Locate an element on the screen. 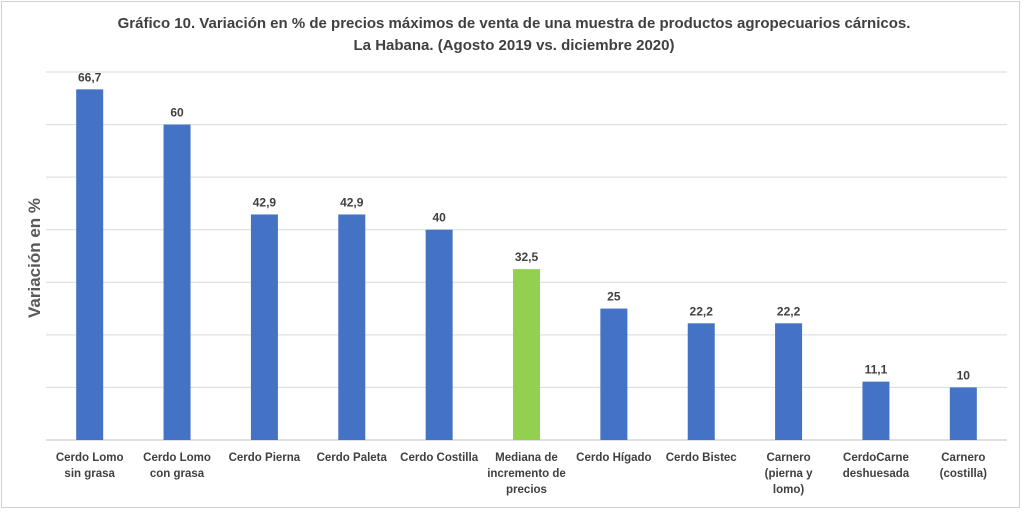 This screenshot has width=1023, height=514. x-tick-label: (costilla) is located at coordinates (963, 474).